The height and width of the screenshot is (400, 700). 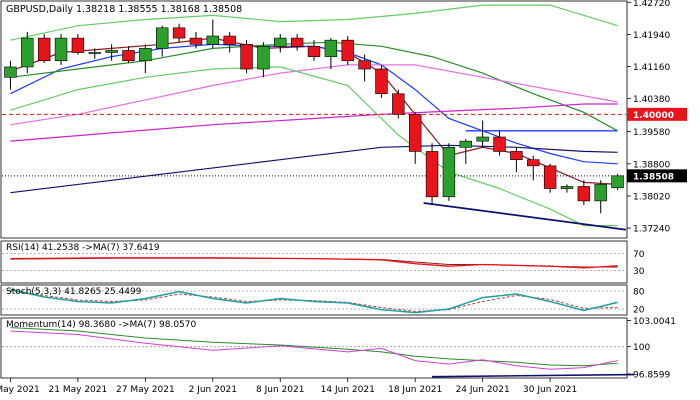 I want to click on momentum-main-line, so click(x=314, y=350).